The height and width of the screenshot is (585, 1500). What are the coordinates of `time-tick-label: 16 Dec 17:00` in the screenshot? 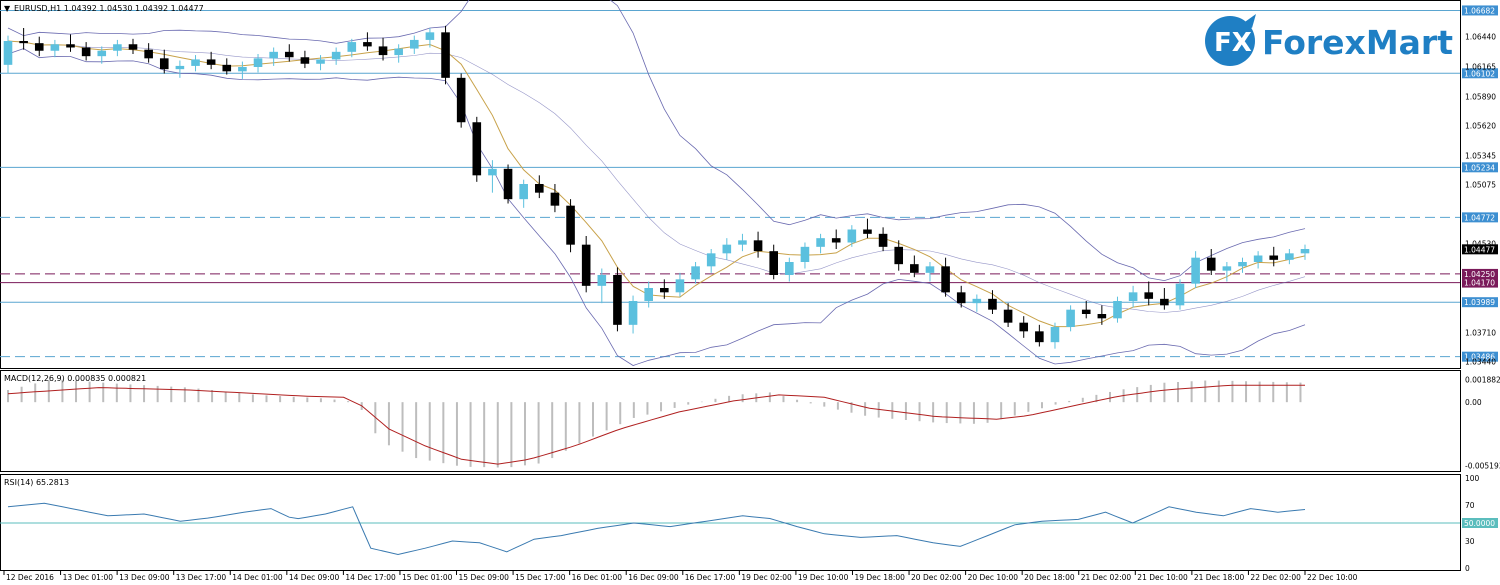 It's located at (710, 577).